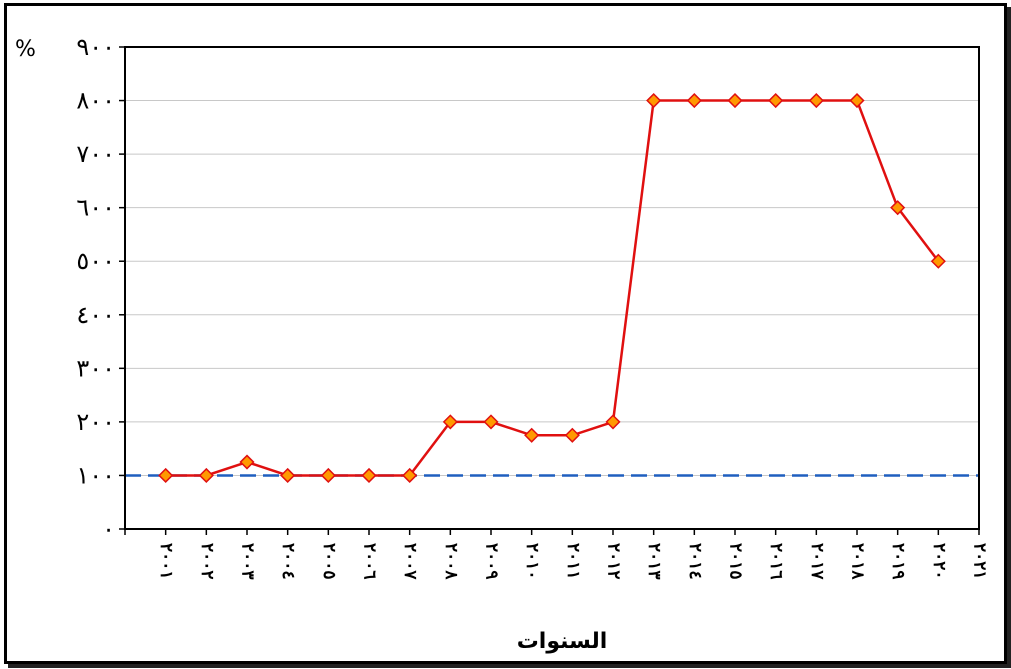  I want to click on x-tick-label-13: ٢٠١٤, so click(695, 561).